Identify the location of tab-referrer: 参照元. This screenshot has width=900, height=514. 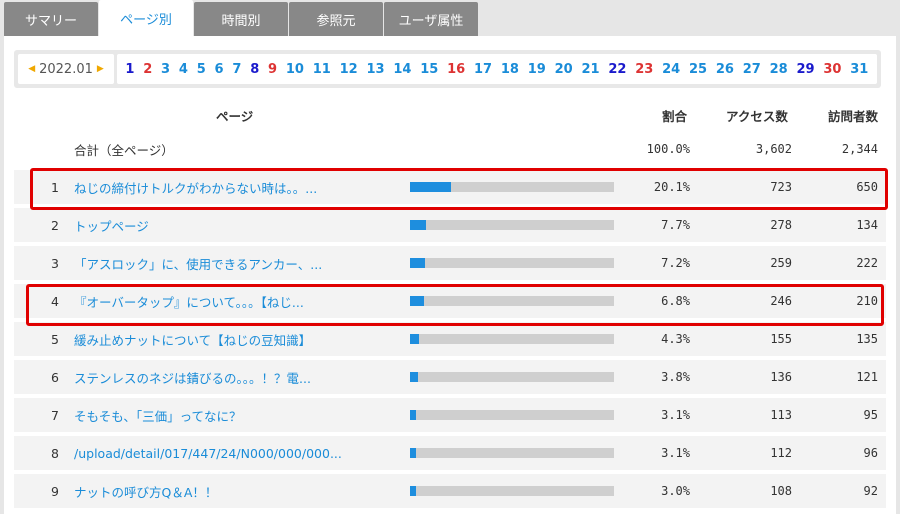
(336, 19).